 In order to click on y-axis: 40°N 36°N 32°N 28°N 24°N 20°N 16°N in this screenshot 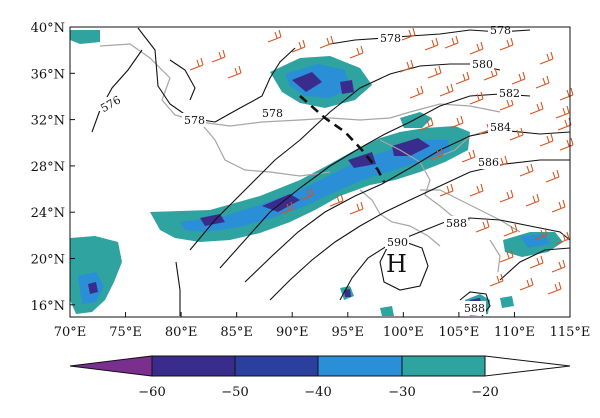, I will do `click(53, 167)`.